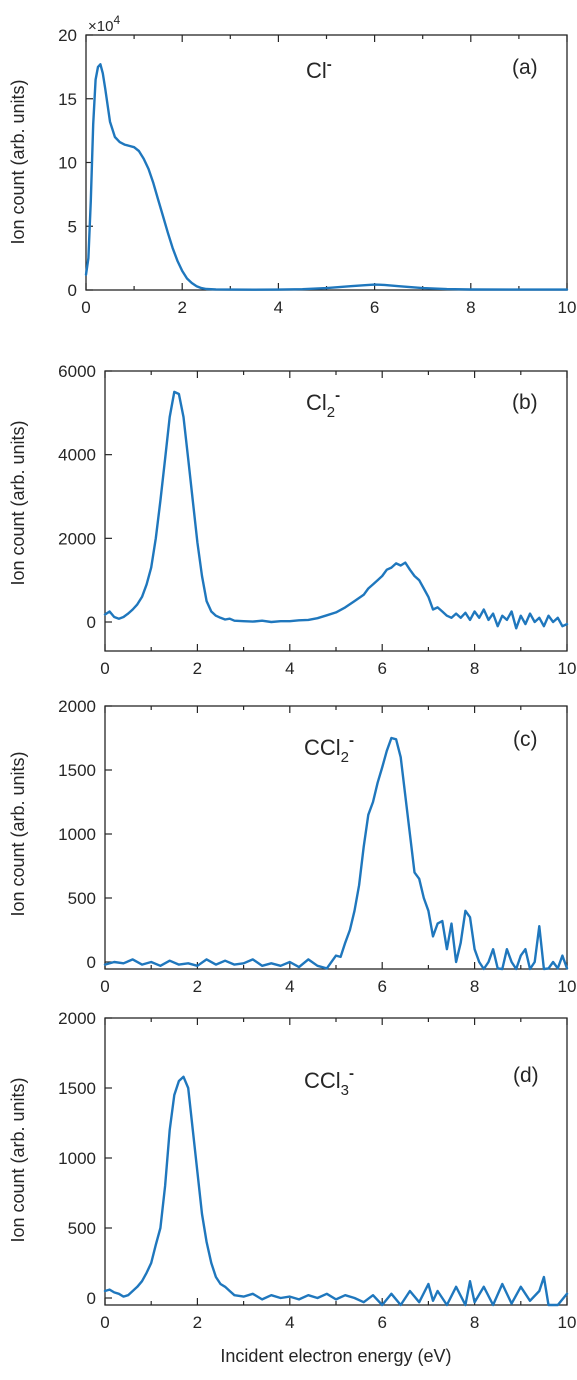 This screenshot has width=577, height=1380. What do you see at coordinates (525, 739) in the screenshot?
I see `panel-tag: (c)` at bounding box center [525, 739].